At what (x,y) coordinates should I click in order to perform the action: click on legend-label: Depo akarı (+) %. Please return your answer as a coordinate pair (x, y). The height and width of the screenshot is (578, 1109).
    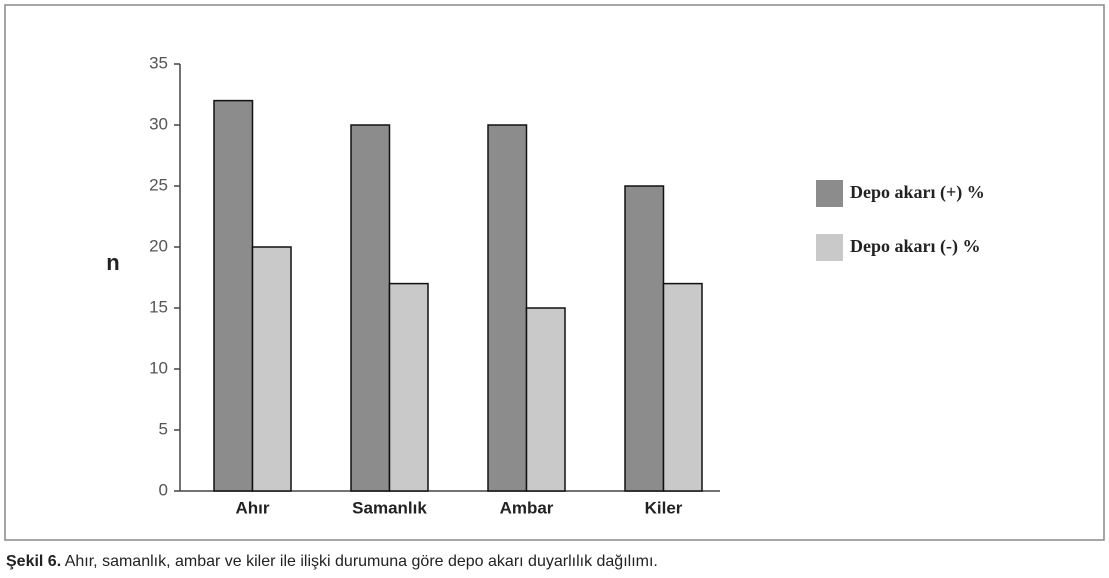
    Looking at the image, I should click on (917, 192).